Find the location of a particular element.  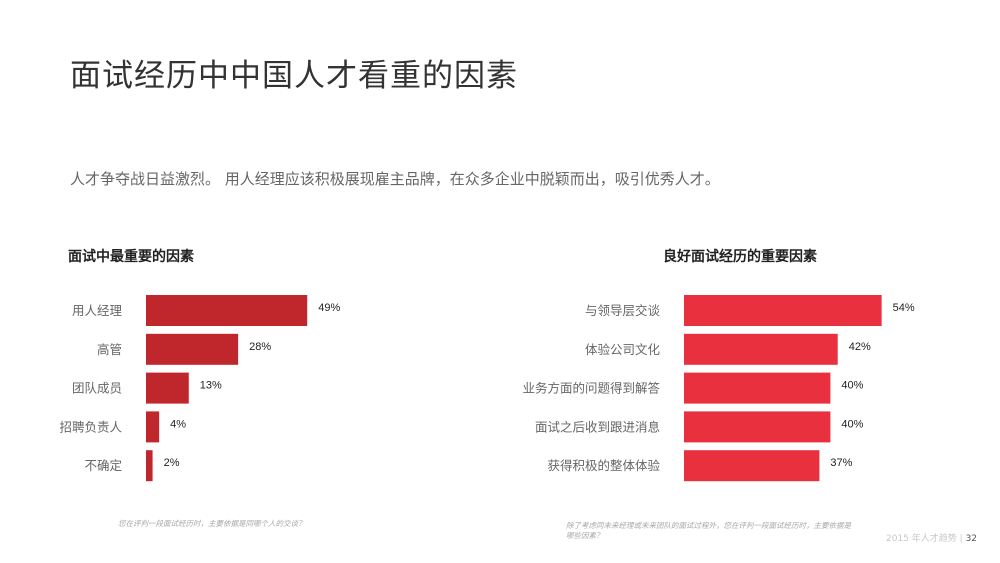

footer-text: 2015 年人才趋势 is located at coordinates (921, 539).